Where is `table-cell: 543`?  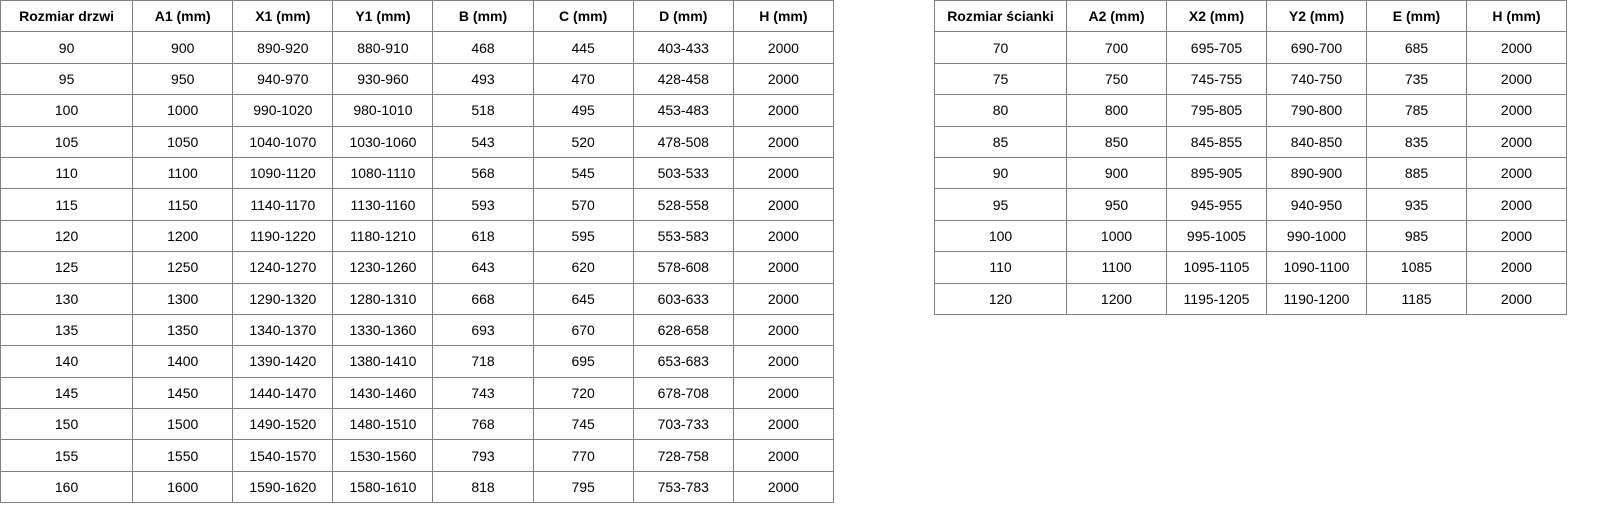 table-cell: 543 is located at coordinates (483, 141).